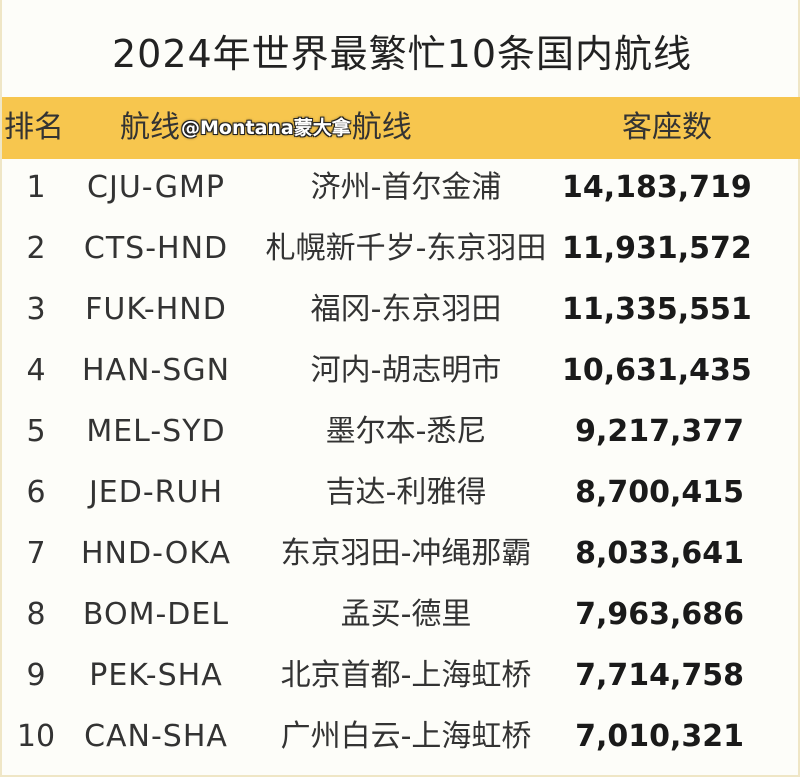 The height and width of the screenshot is (777, 800). Describe the element at coordinates (36, 675) in the screenshot. I see `cell-rank: 9` at that location.